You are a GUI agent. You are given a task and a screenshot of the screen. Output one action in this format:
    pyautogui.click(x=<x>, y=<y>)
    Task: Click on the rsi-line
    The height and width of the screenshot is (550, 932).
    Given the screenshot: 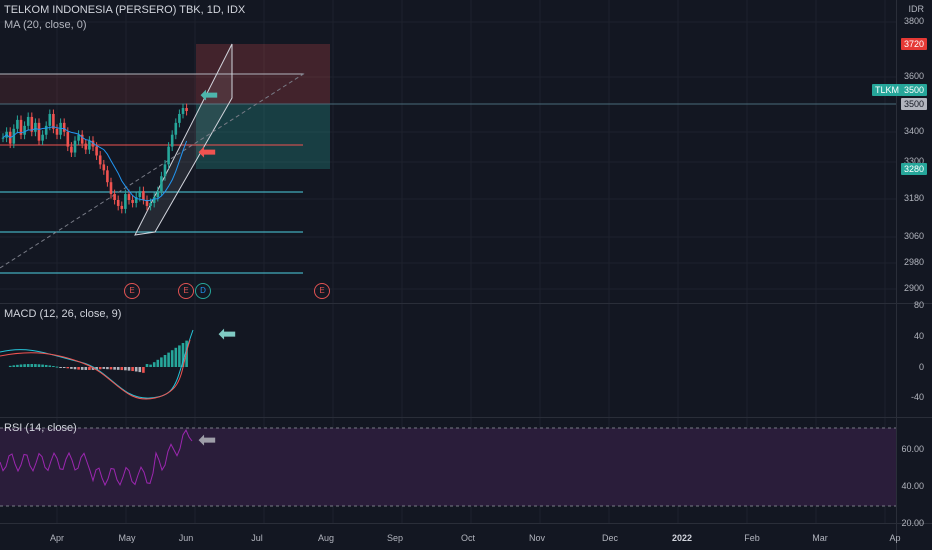 What is the action you would take?
    pyautogui.click(x=96, y=458)
    